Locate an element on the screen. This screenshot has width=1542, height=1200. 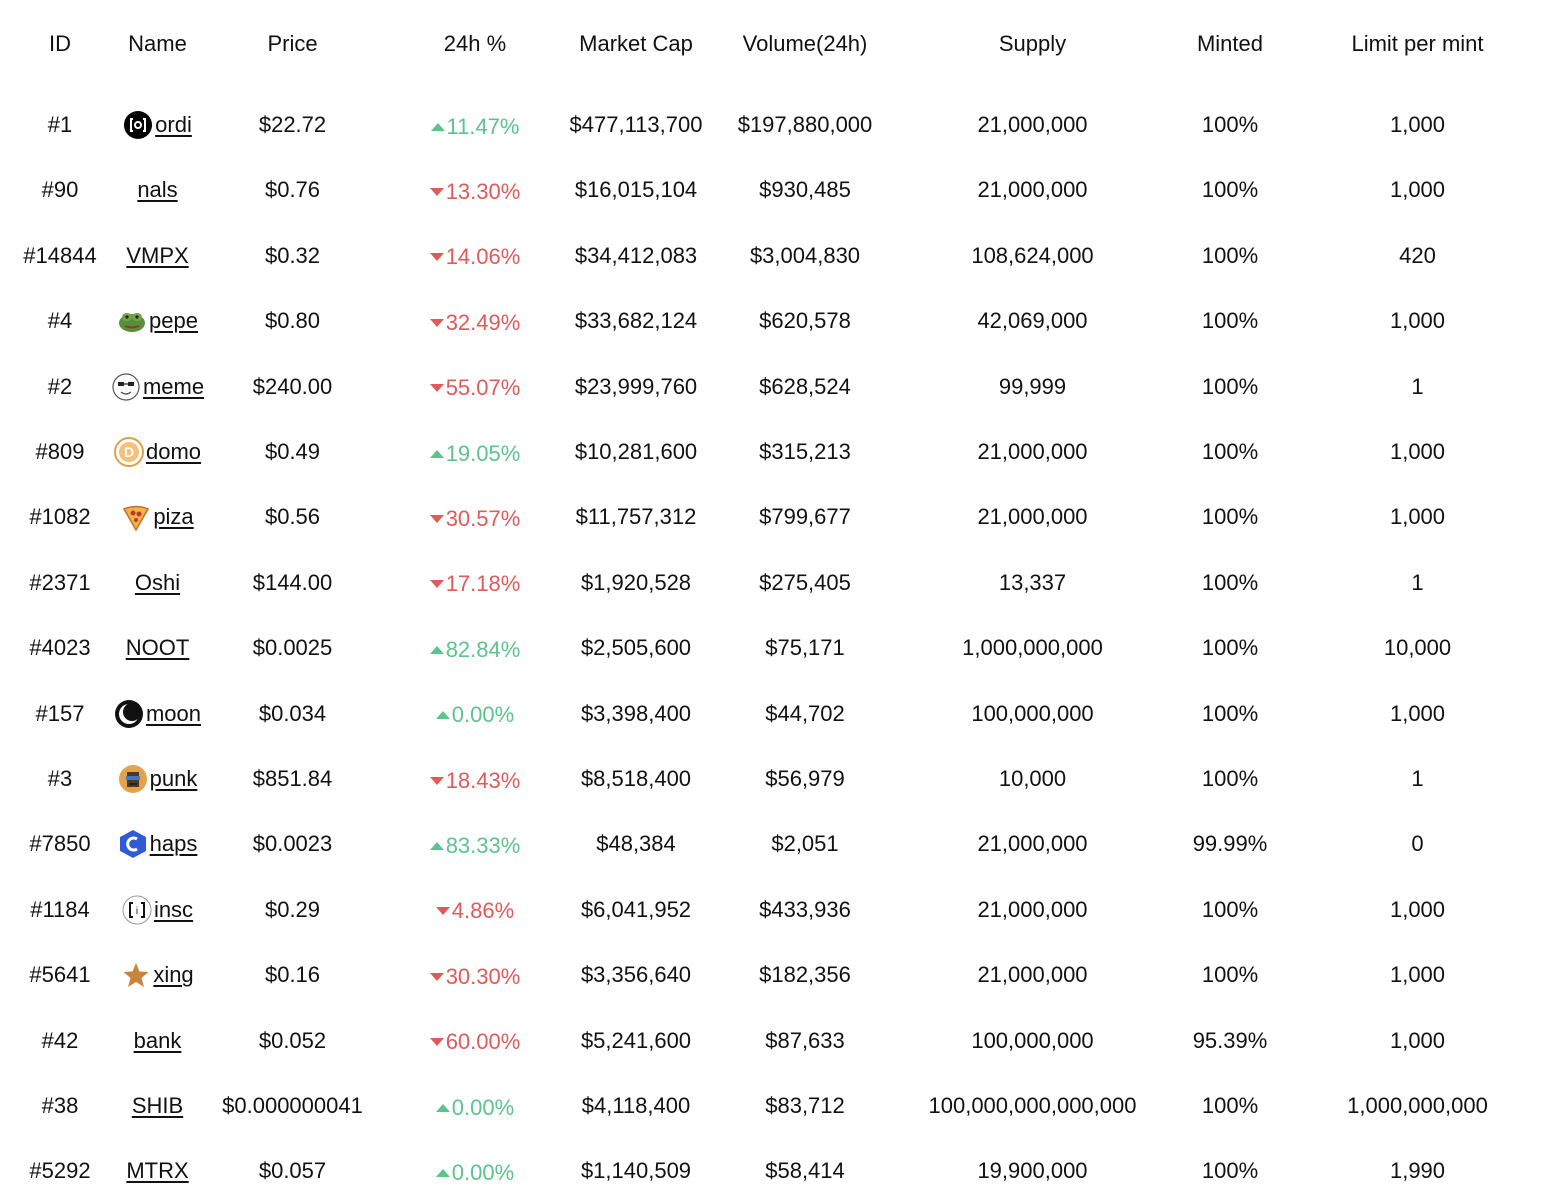
market-cap: $6,041,952 is located at coordinates (636, 909).